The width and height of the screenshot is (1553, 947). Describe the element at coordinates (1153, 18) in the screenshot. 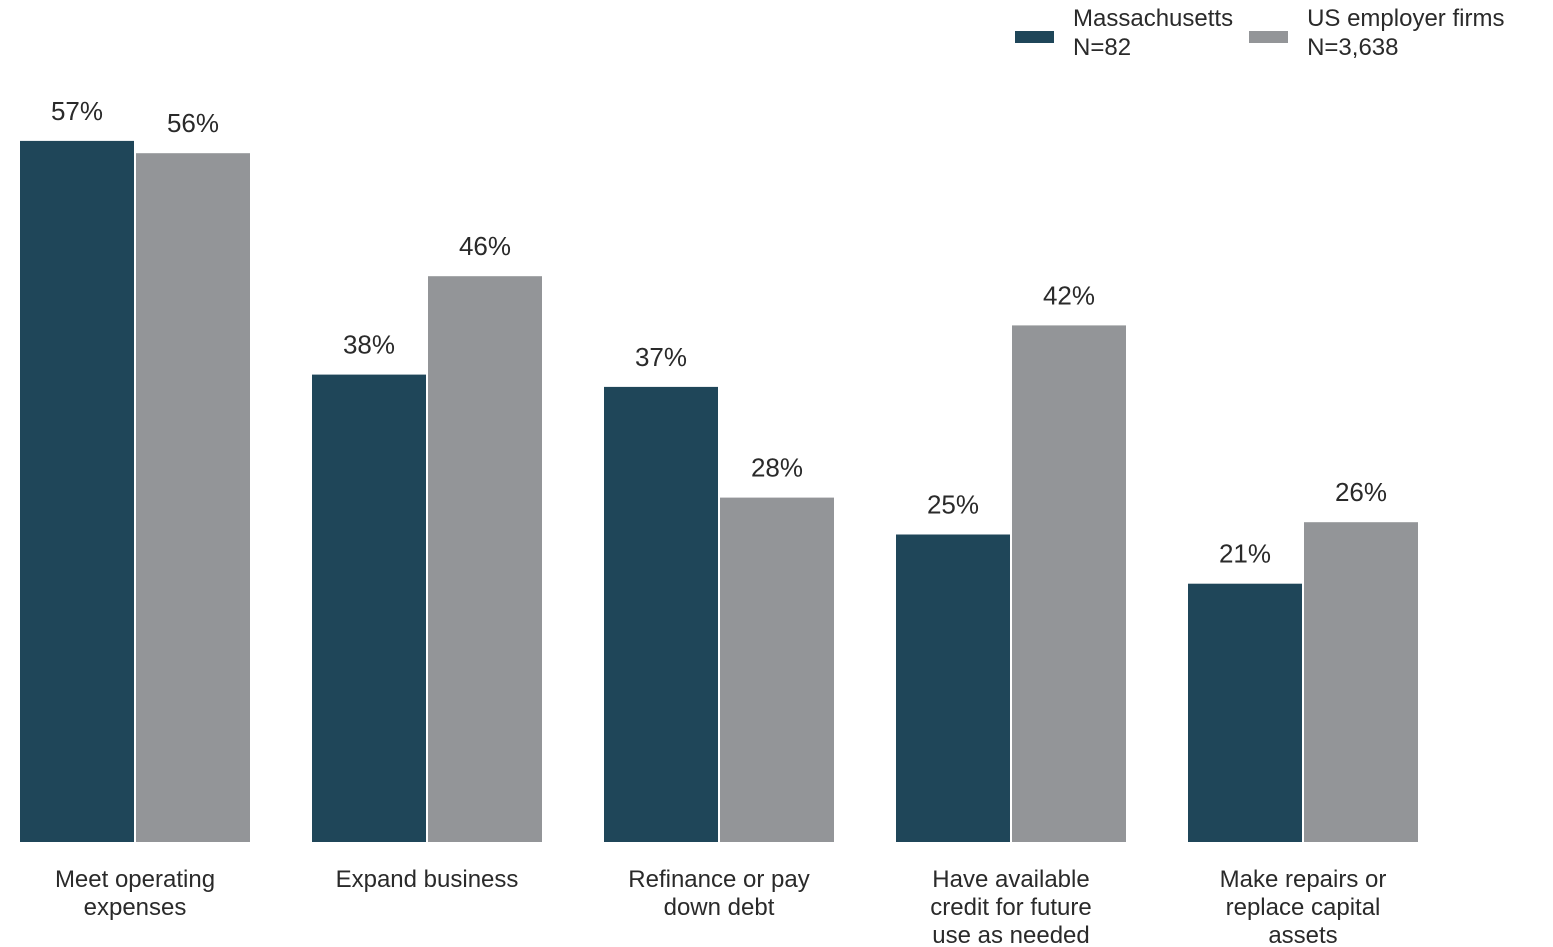

I see `legend-label-massachusetts: Massachusetts` at that location.